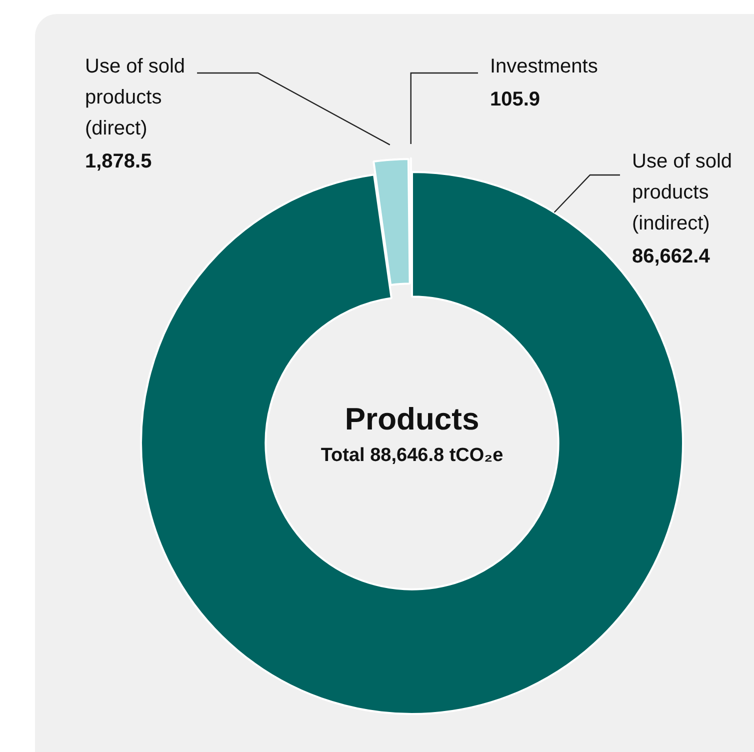 The image size is (754, 752). Describe the element at coordinates (544, 67) in the screenshot. I see `slice-label: Investments` at that location.